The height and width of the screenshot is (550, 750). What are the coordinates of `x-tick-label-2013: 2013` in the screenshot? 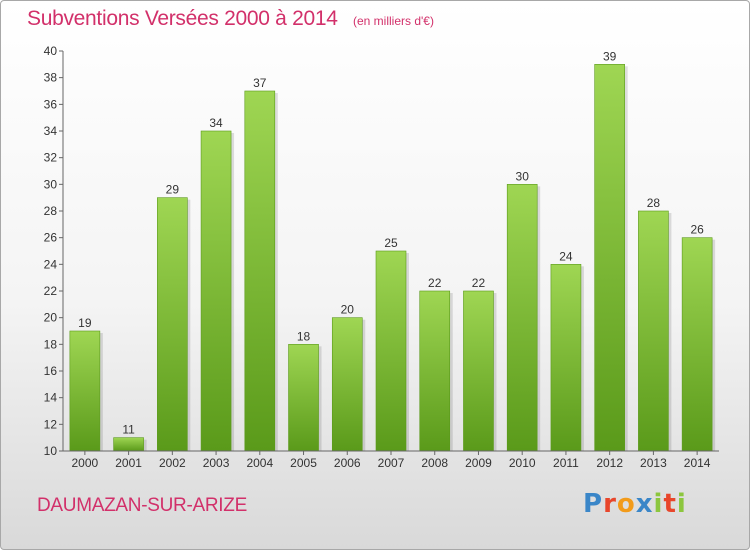 It's located at (653, 463).